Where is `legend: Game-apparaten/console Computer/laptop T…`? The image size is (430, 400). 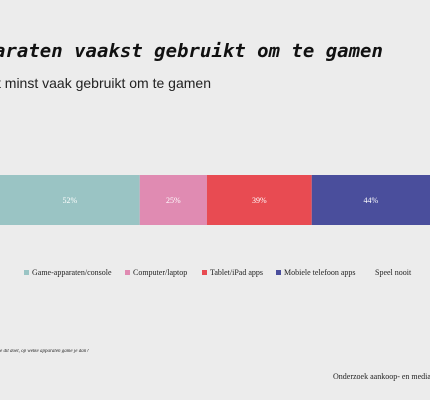
legend: Game-apparaten/console Computer/laptop T… is located at coordinates (215, 276).